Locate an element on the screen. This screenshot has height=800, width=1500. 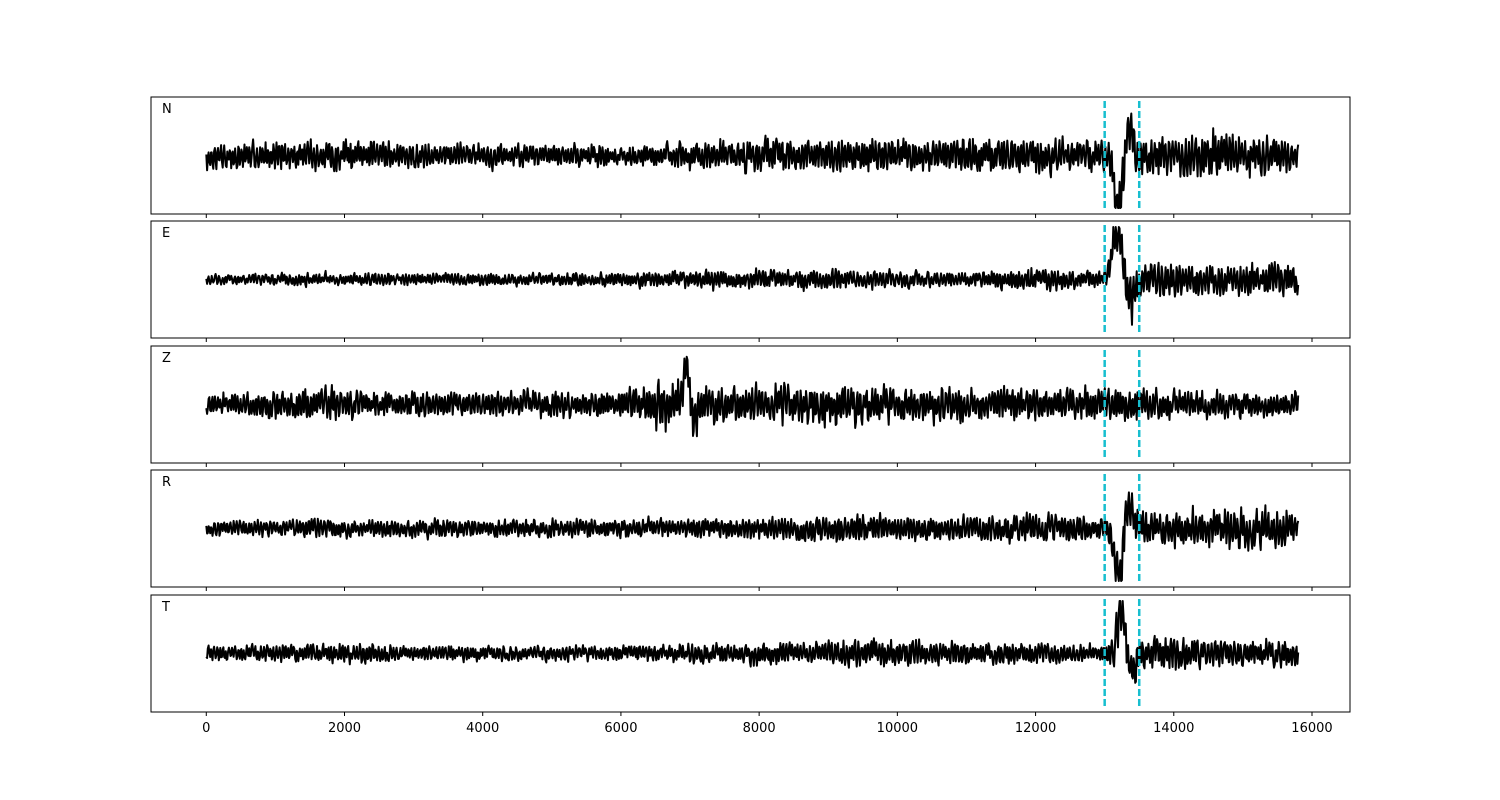
trace-r is located at coordinates (752, 536).